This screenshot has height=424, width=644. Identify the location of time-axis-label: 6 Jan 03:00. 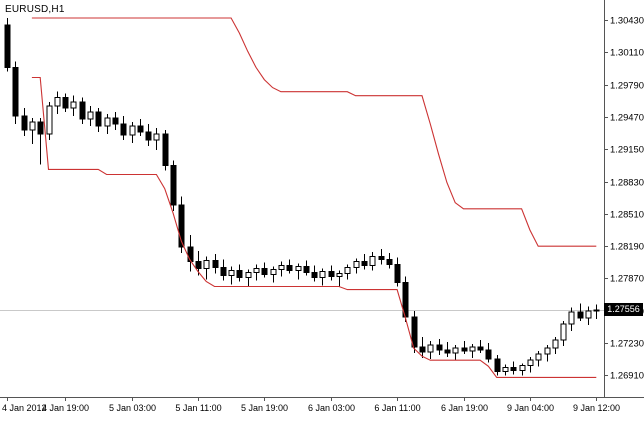
(331, 408).